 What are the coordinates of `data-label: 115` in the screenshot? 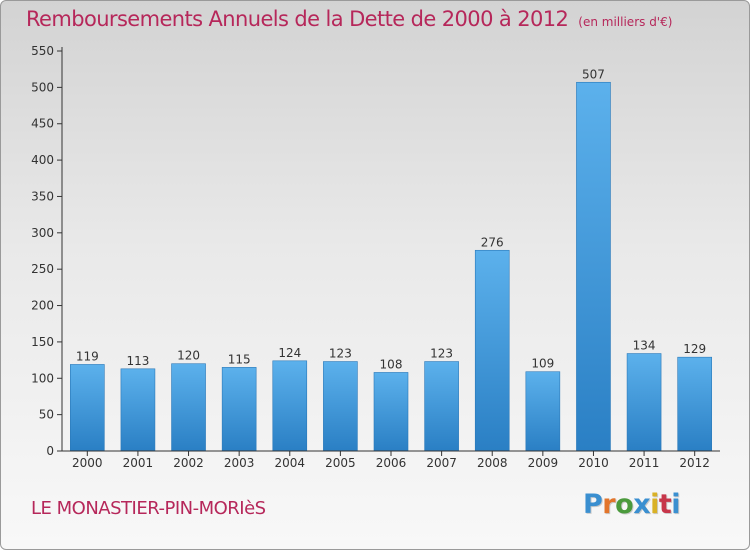 It's located at (239, 359).